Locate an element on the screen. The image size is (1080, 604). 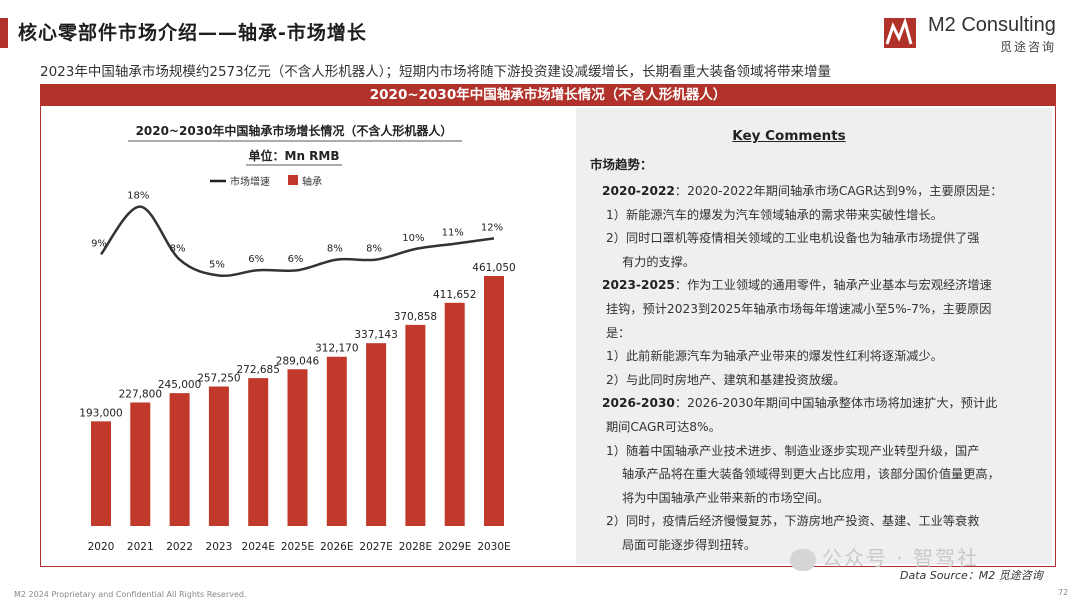
bar-label-2023: 257,250 is located at coordinates (218, 379).